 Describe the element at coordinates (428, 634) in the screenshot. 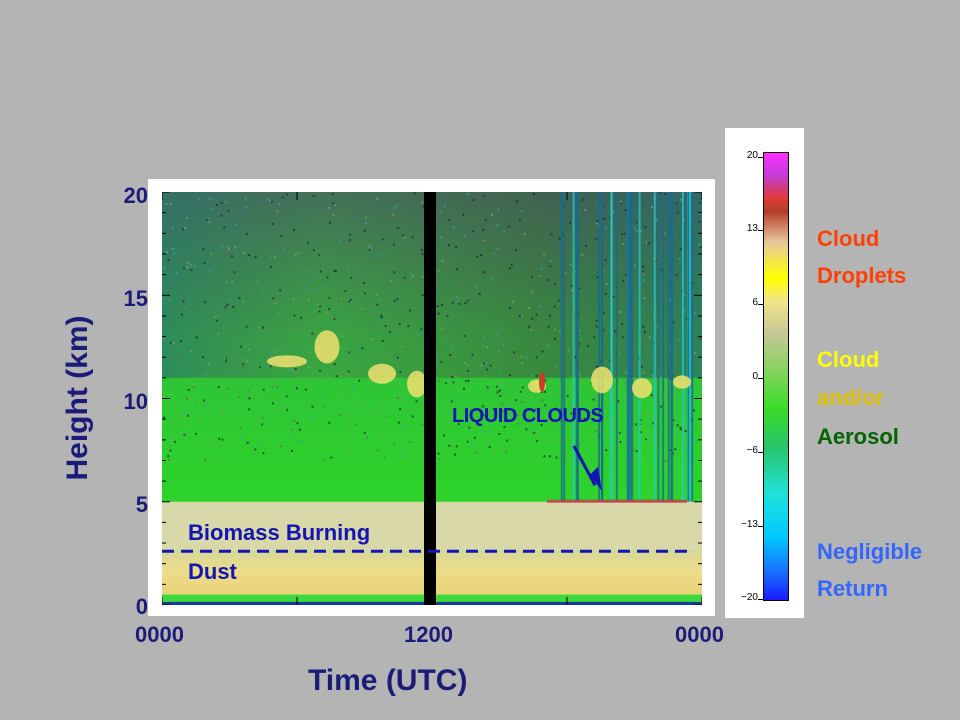

I see `x-tick-label: 1200` at that location.